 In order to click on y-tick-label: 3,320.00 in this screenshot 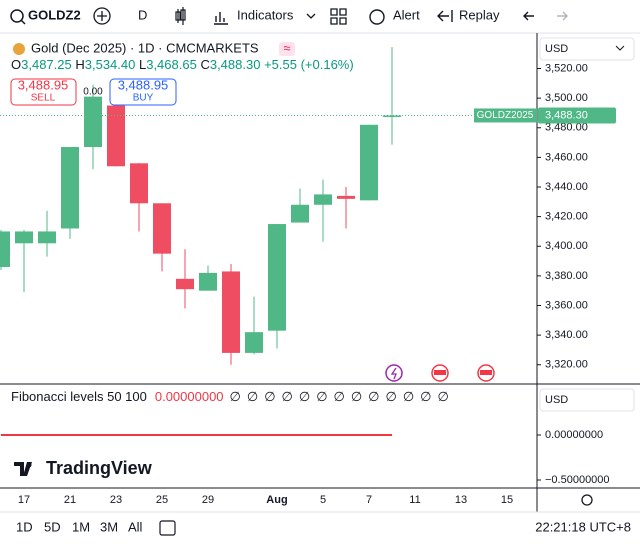, I will do `click(566, 365)`.